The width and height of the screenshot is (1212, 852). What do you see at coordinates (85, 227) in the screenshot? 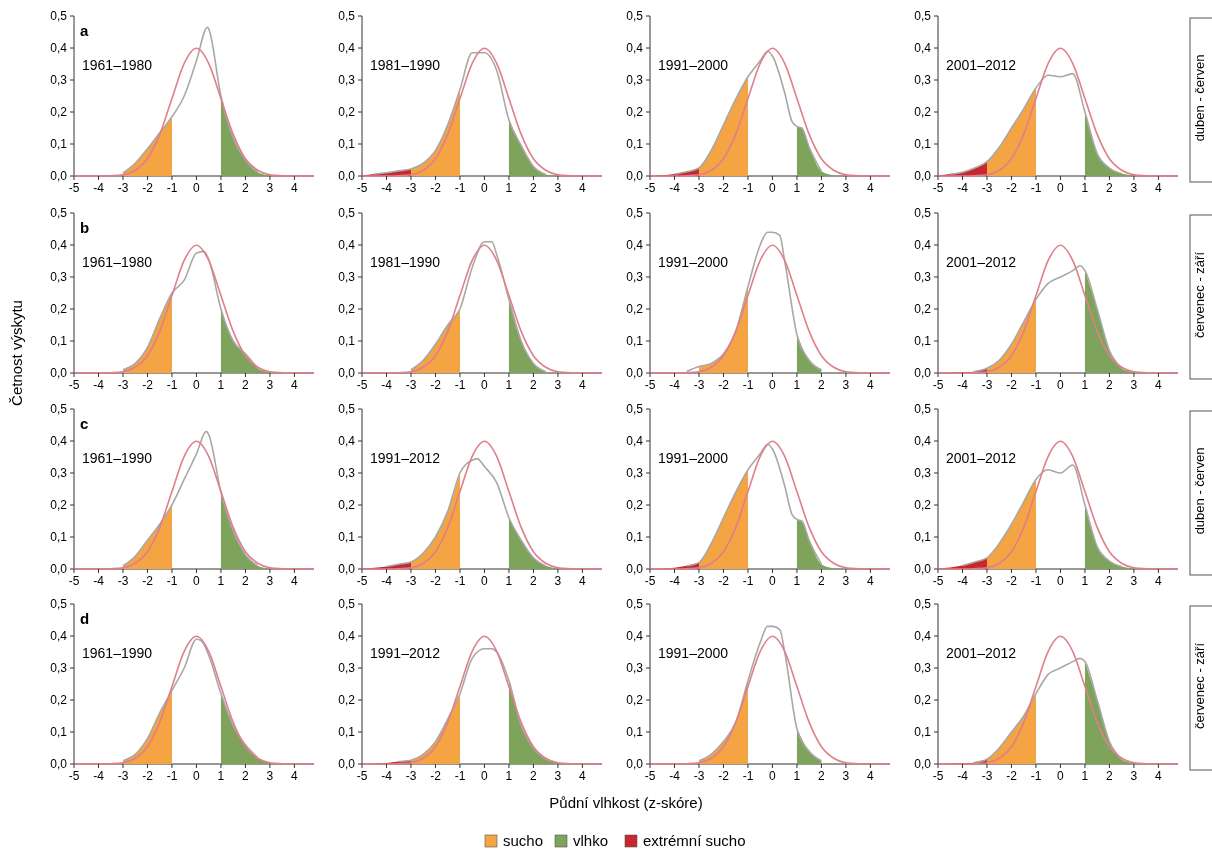
I see `annotation: b` at bounding box center [85, 227].